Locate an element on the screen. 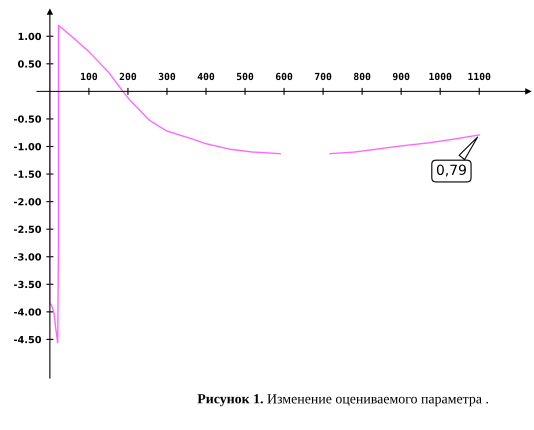 Image resolution: width=534 pixels, height=430 pixels. text: Изменение оцениваемого параметра . is located at coordinates (377, 400).